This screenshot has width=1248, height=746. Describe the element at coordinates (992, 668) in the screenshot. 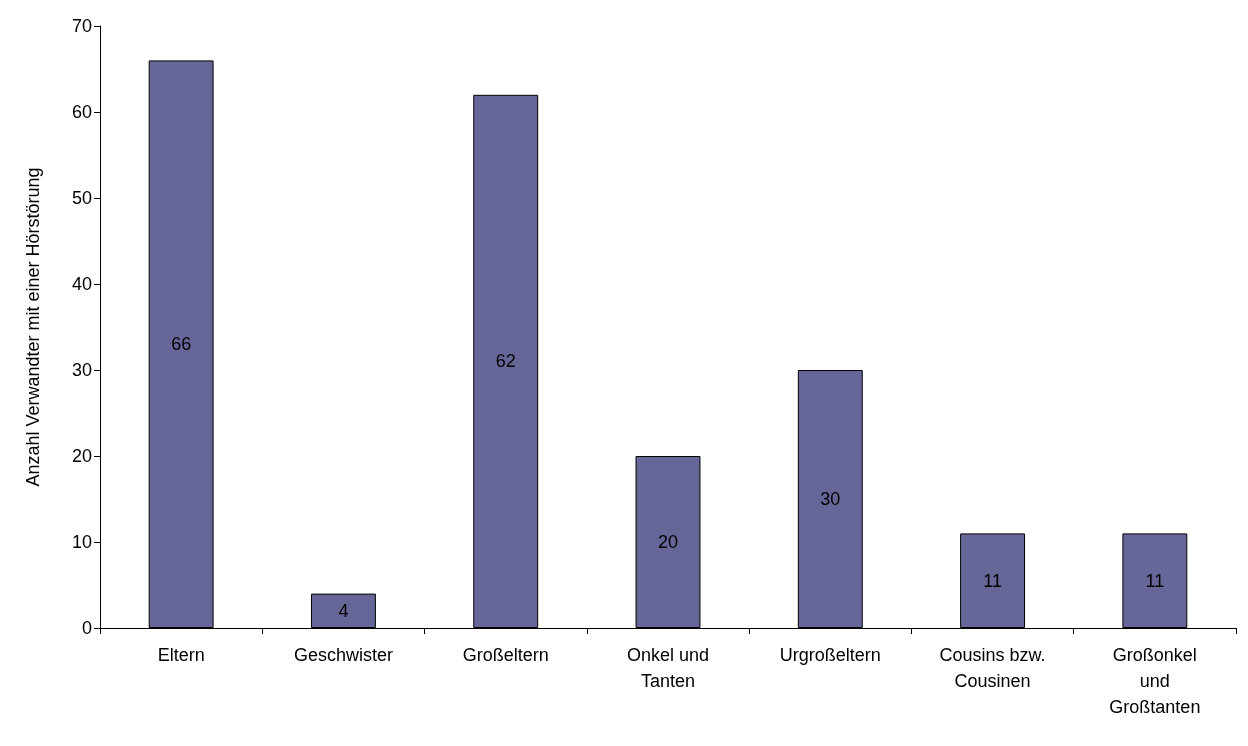

I see `x-tick-label: Cousins bzw. Cousinen` at that location.